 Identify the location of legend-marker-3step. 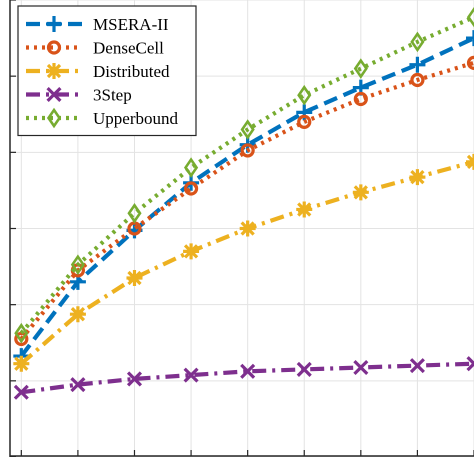
(54, 94).